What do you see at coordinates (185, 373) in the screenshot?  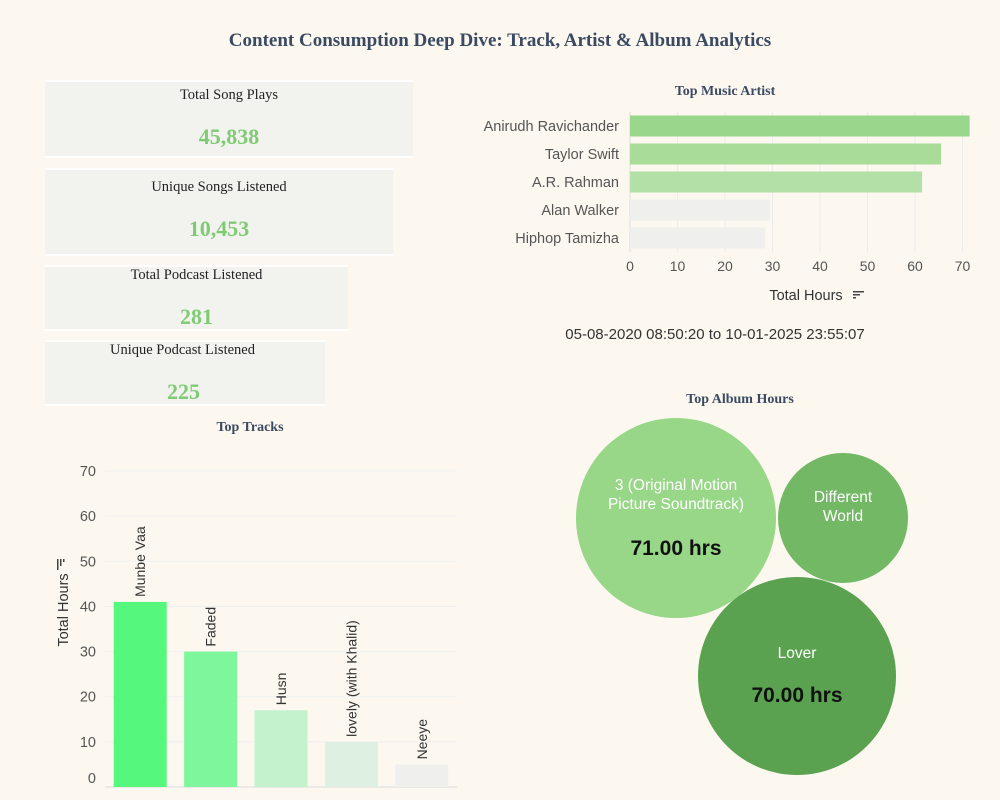 I see `kpi-unique-podcast: Unique Podcast Listened 225` at bounding box center [185, 373].